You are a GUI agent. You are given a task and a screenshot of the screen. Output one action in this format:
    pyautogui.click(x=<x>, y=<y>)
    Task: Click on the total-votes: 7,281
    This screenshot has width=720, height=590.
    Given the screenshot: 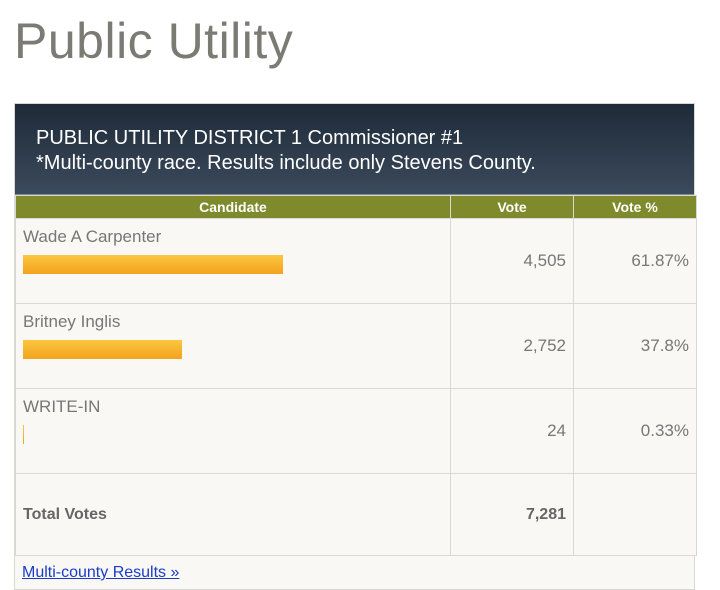 What is the action you would take?
    pyautogui.click(x=512, y=514)
    